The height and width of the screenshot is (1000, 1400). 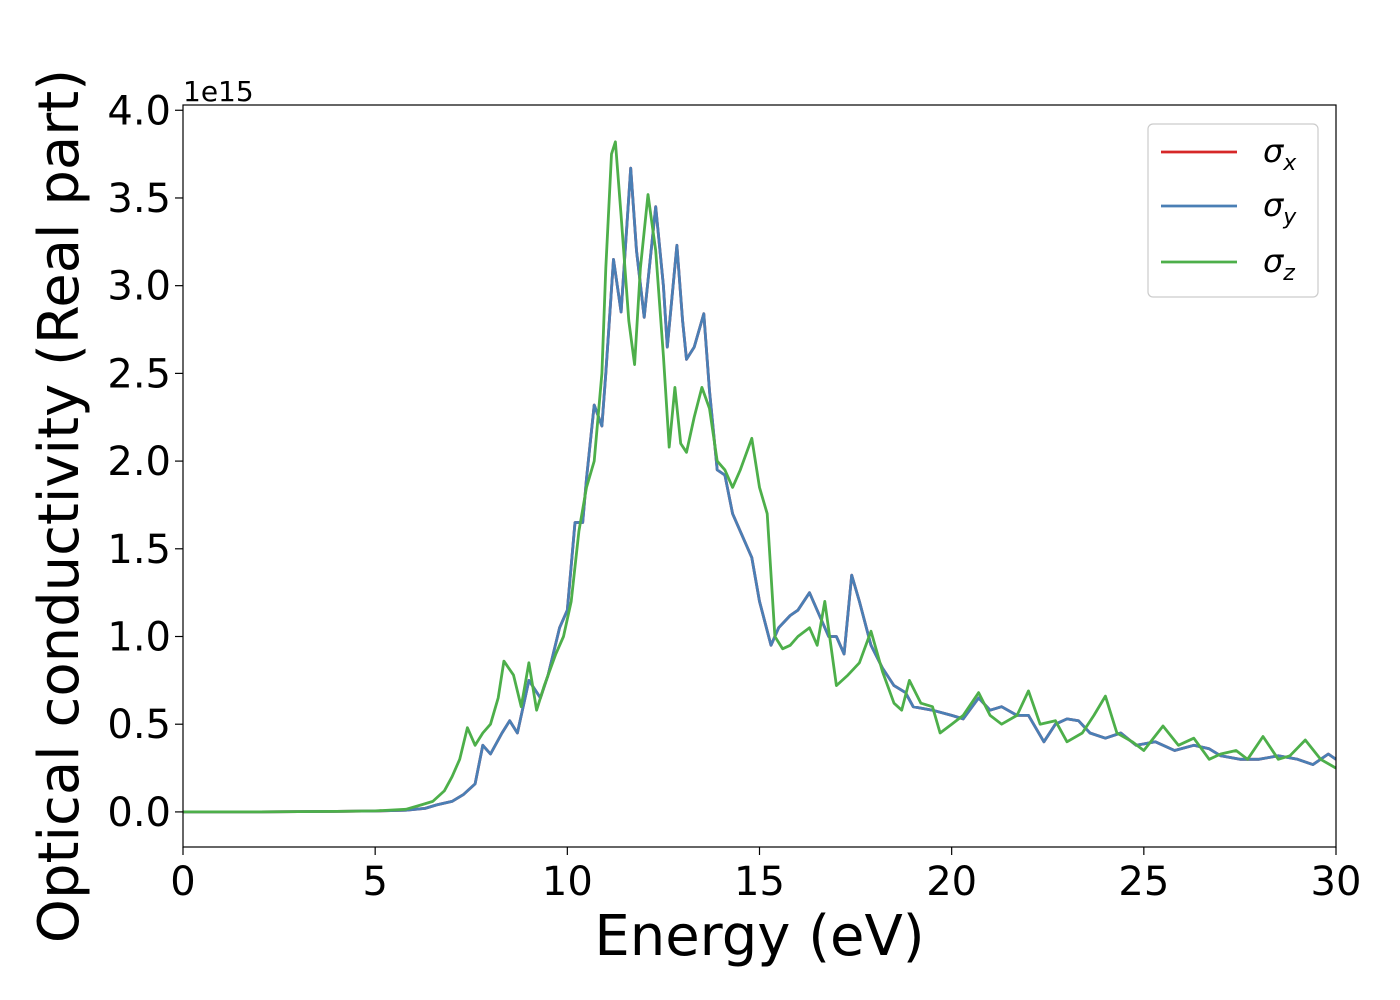 I want to click on y-tick-label: 2.5, so click(x=139, y=374).